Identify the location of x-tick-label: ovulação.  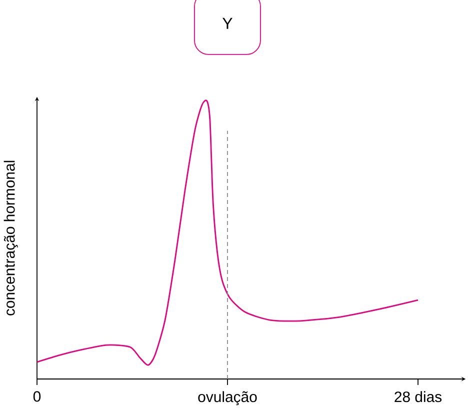
(227, 398).